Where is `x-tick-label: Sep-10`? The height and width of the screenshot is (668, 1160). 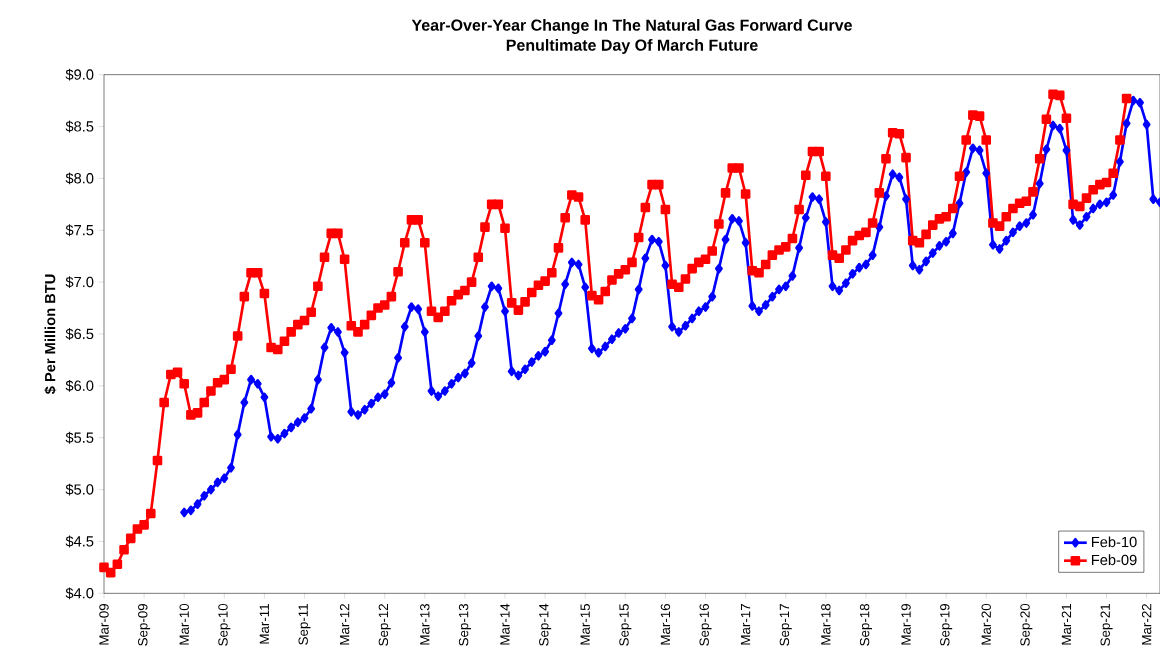 x-tick-label: Sep-10 is located at coordinates (224, 624).